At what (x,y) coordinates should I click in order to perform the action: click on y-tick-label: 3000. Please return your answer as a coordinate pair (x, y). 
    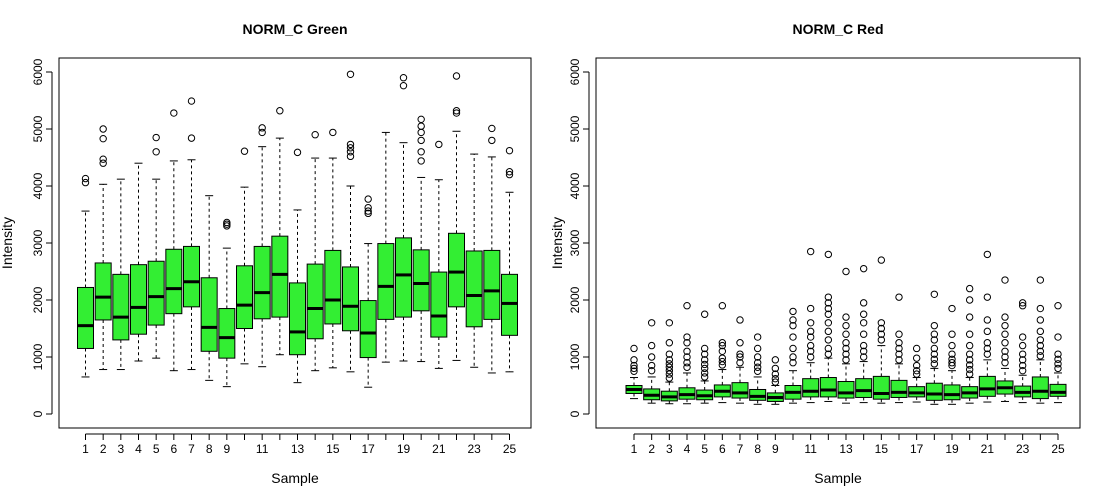
    Looking at the image, I should click on (575, 242).